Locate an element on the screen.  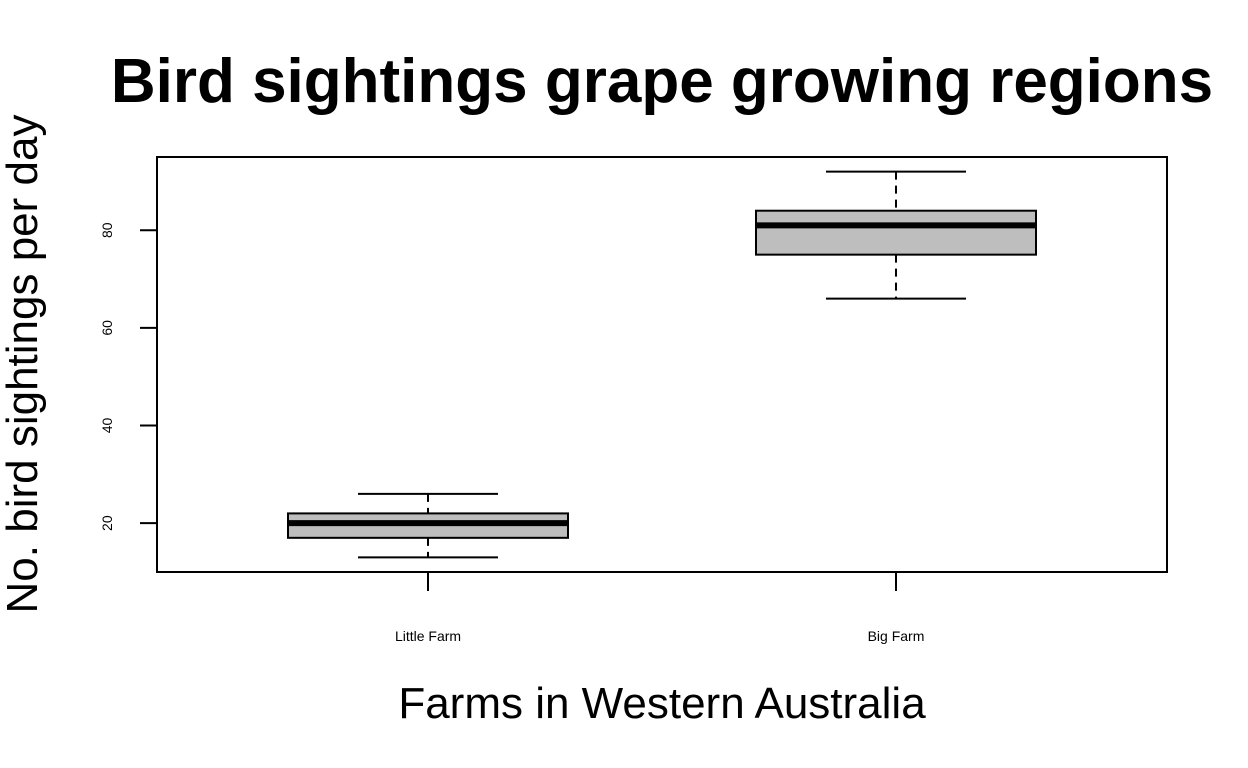
box-iqr is located at coordinates (896, 232).